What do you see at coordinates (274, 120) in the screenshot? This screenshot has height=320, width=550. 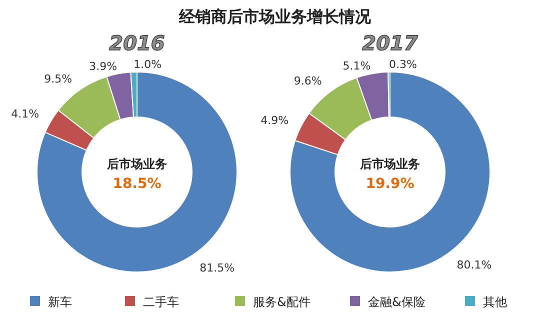 I see `data-label: 4.9%` at bounding box center [274, 120].